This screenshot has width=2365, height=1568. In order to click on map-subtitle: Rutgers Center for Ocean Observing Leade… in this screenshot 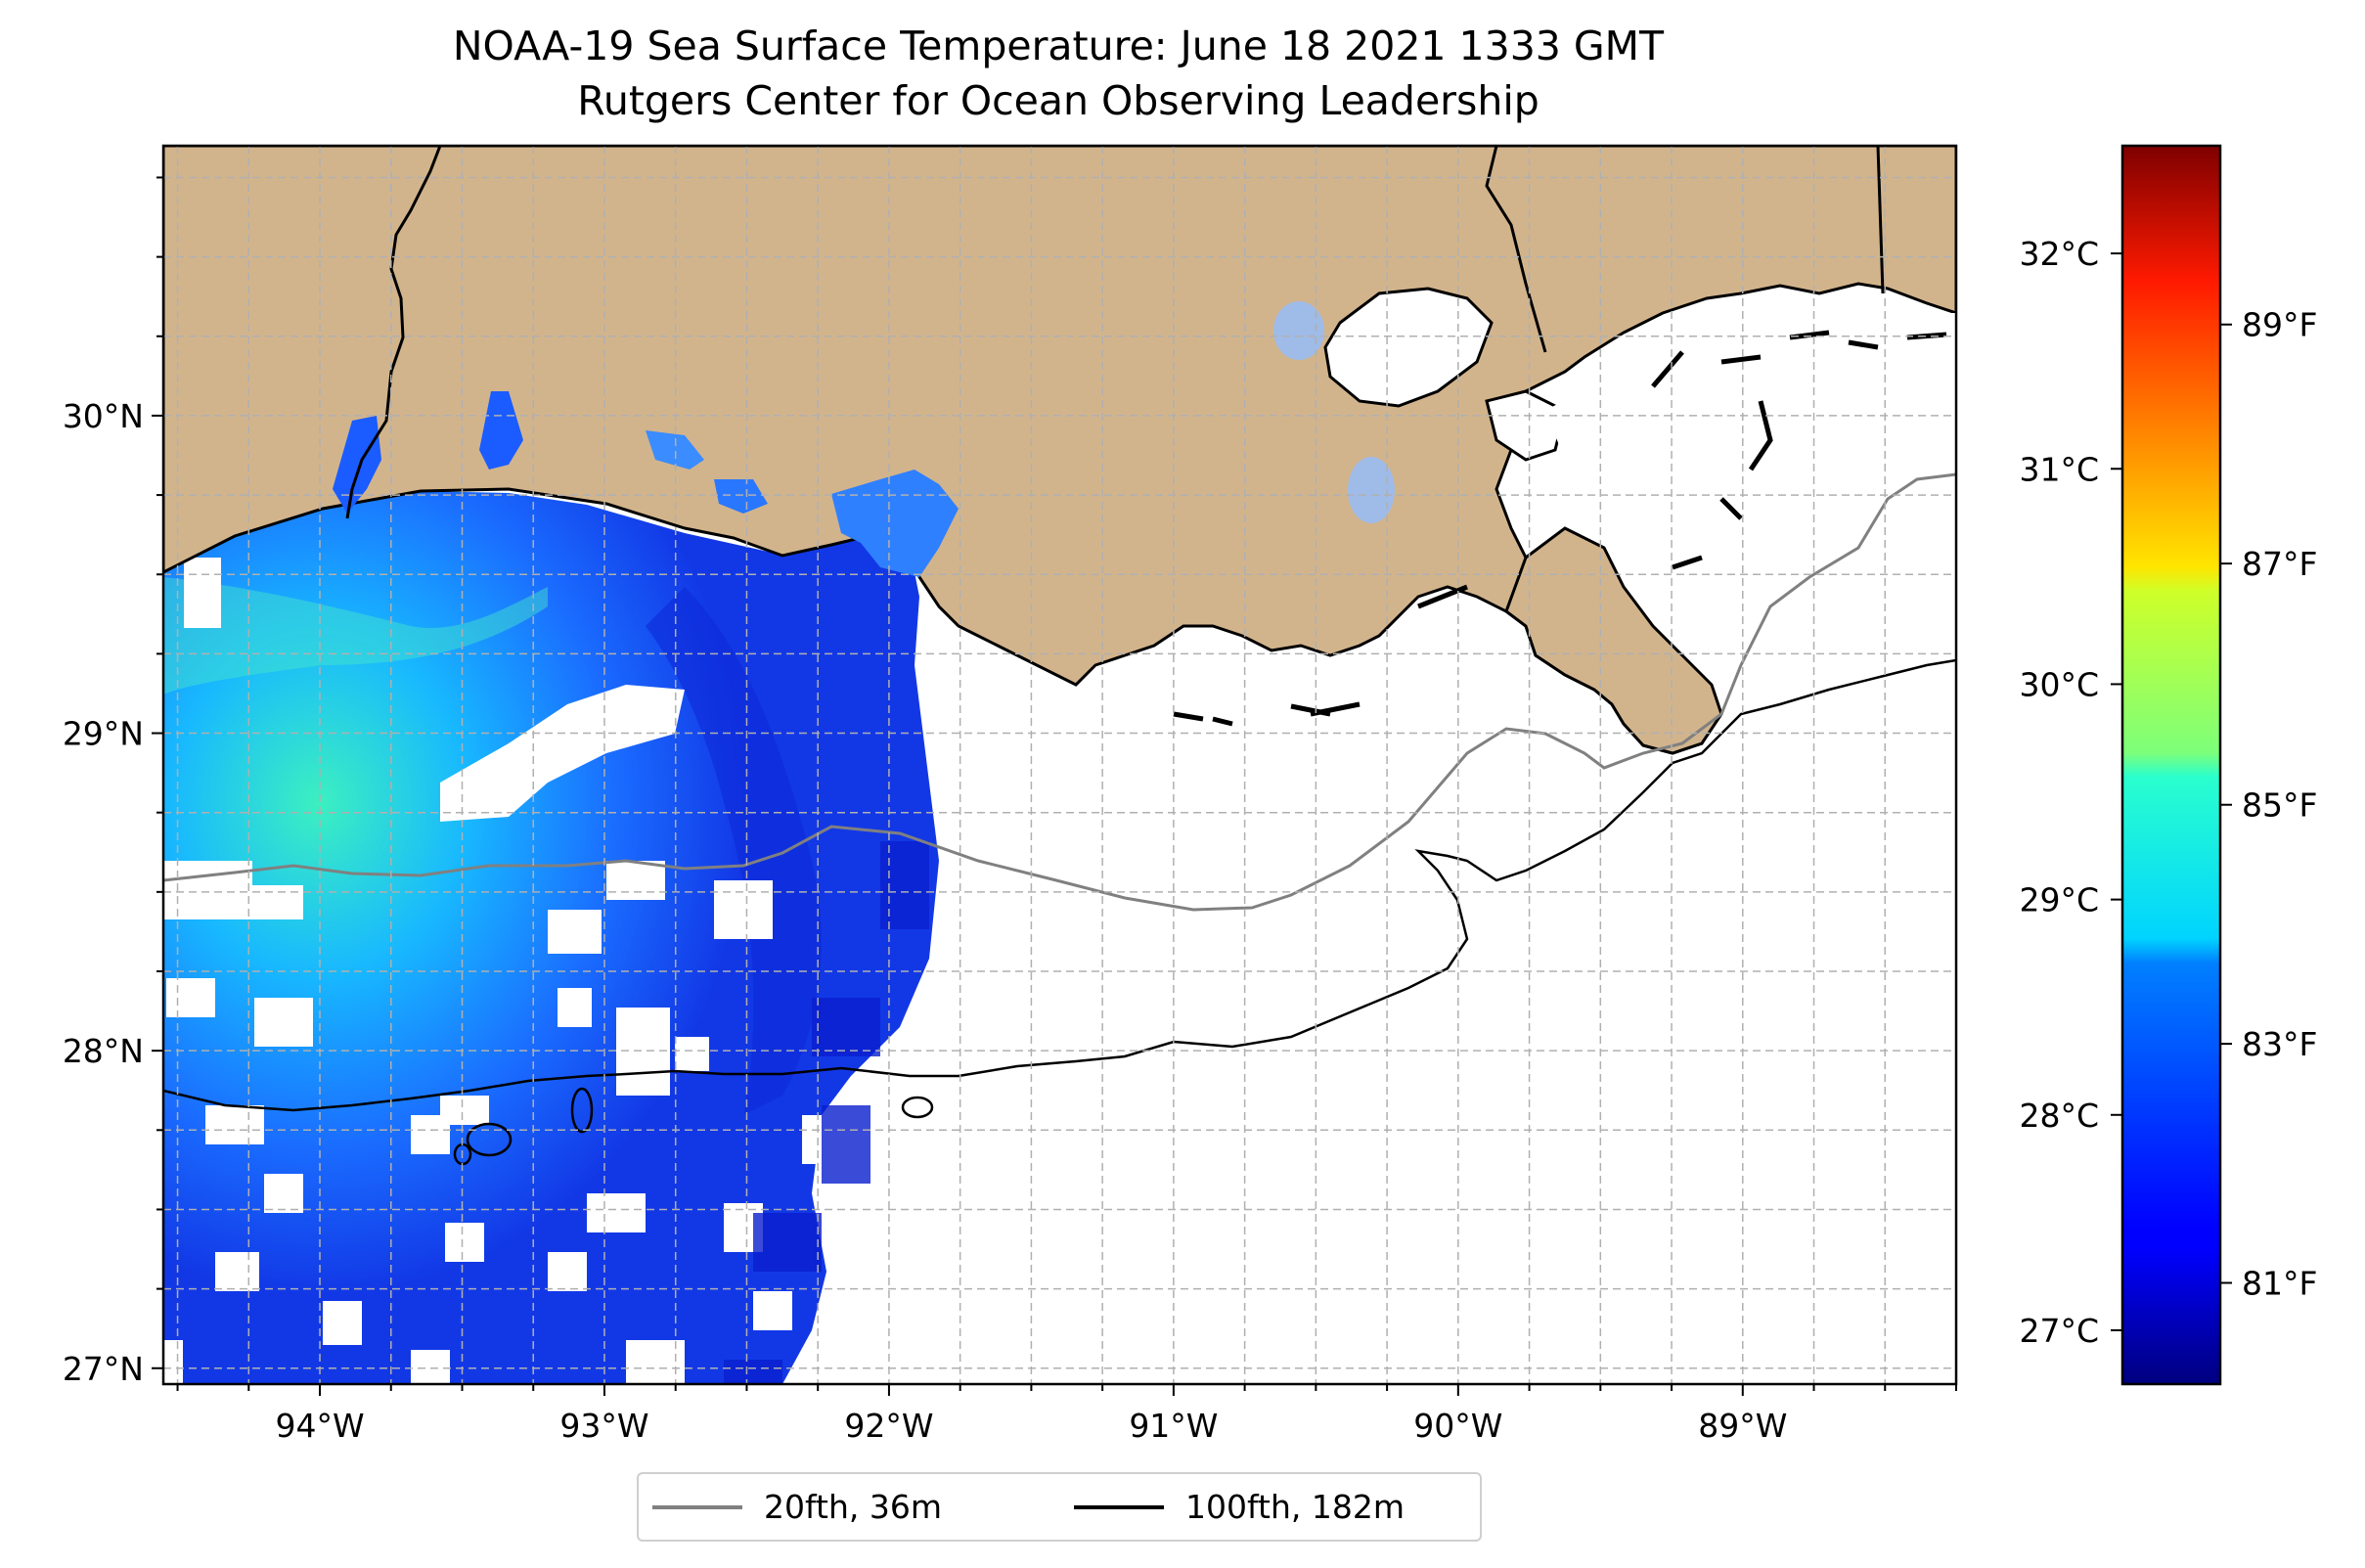, I will do `click(1058, 100)`.